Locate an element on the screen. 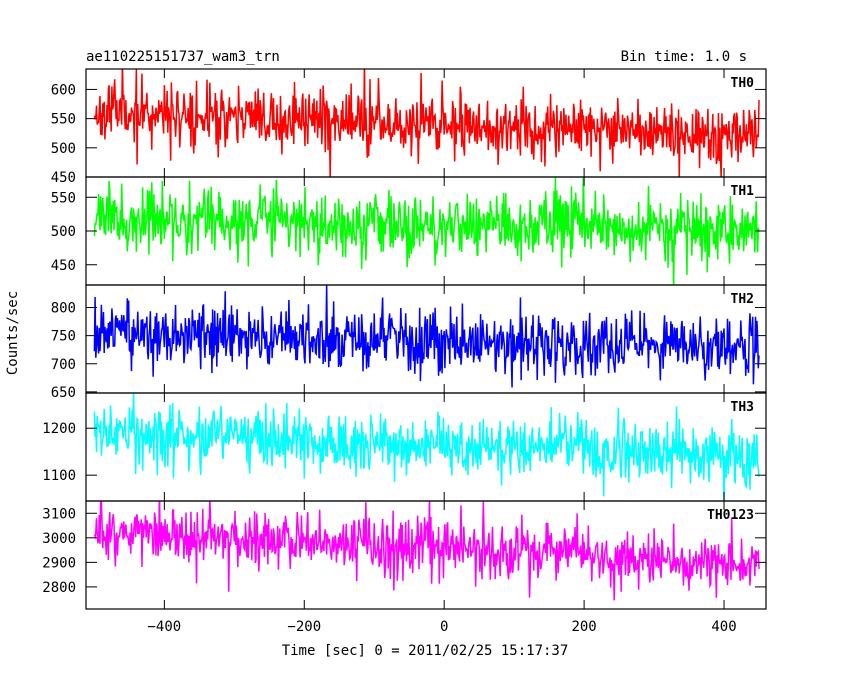 The width and height of the screenshot is (850, 680). series-label-th2: TH2 is located at coordinates (742, 299).